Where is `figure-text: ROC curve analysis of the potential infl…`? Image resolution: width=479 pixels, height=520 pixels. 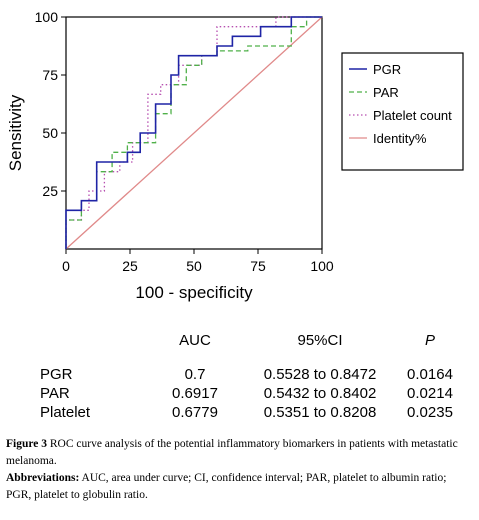 figure-text: ROC curve analysis of the potential infl… is located at coordinates (232, 452).